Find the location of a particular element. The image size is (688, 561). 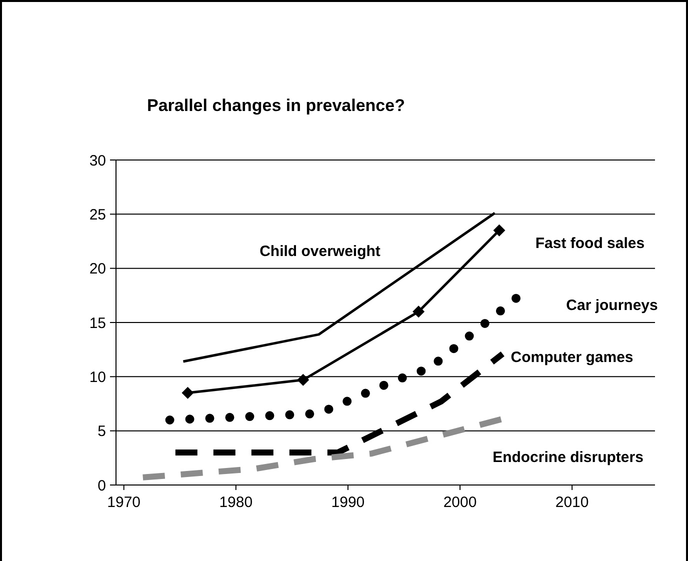

text: Car journeys is located at coordinates (612, 305).